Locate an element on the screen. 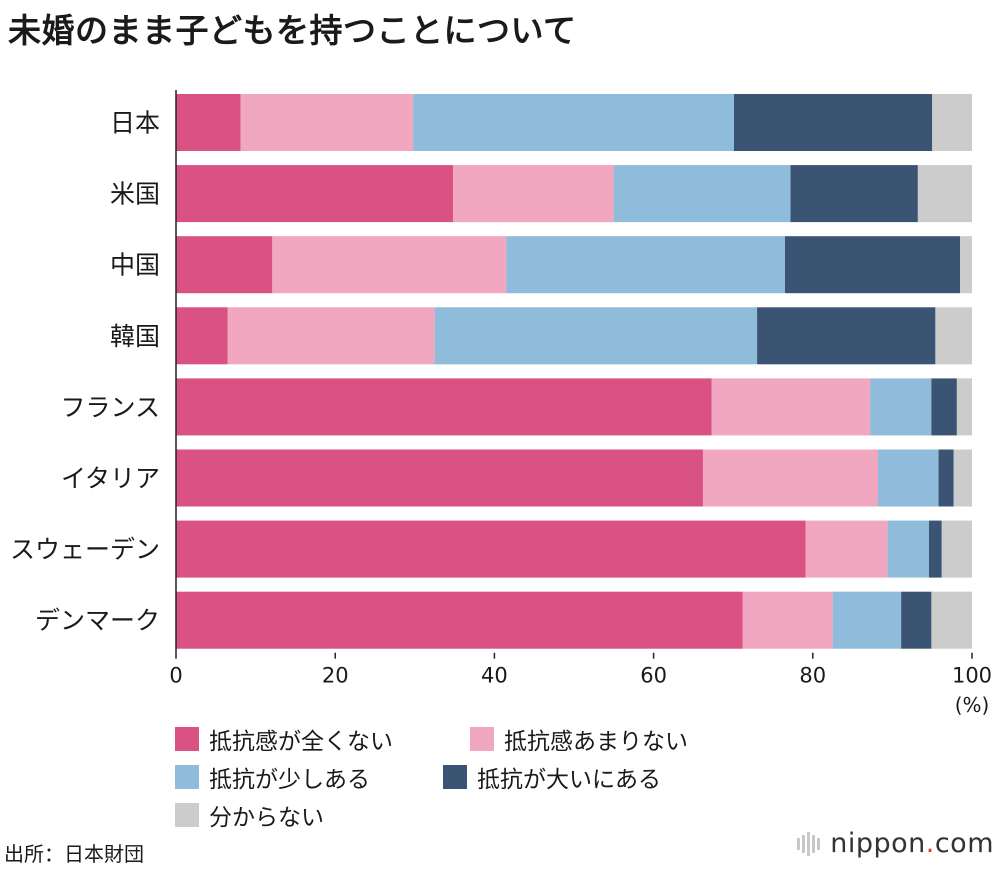 The height and width of the screenshot is (870, 1000). legend-label: 抵抗が大いにある is located at coordinates (569, 780).